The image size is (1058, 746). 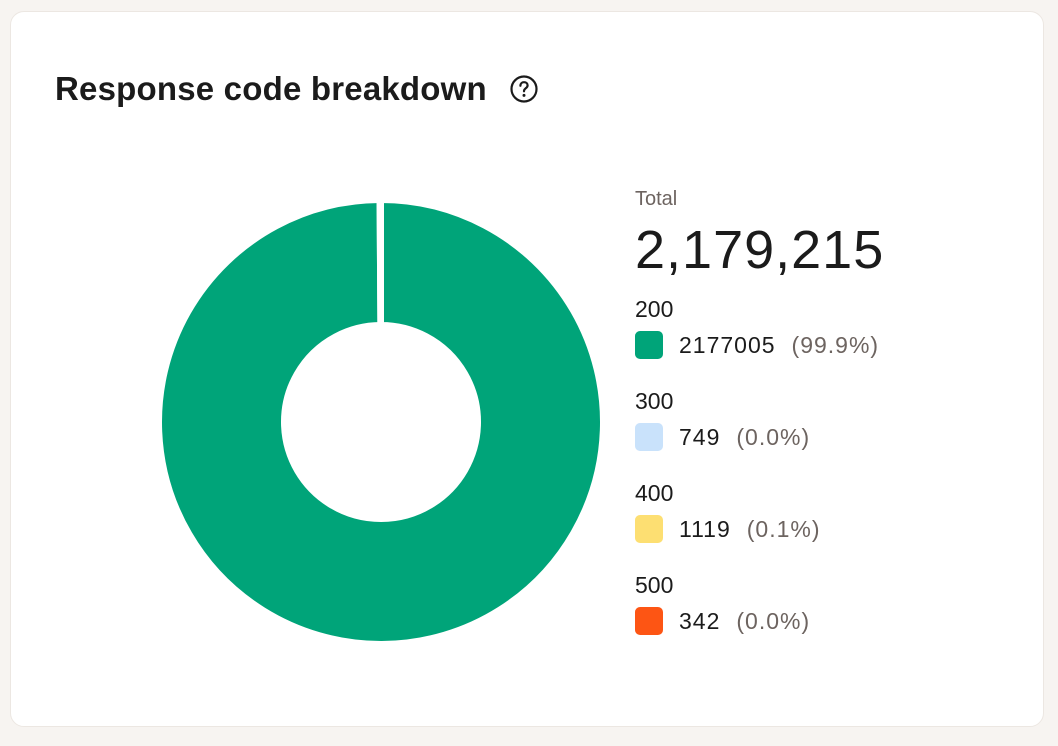 I want to click on legend-code: 400, so click(x=654, y=493).